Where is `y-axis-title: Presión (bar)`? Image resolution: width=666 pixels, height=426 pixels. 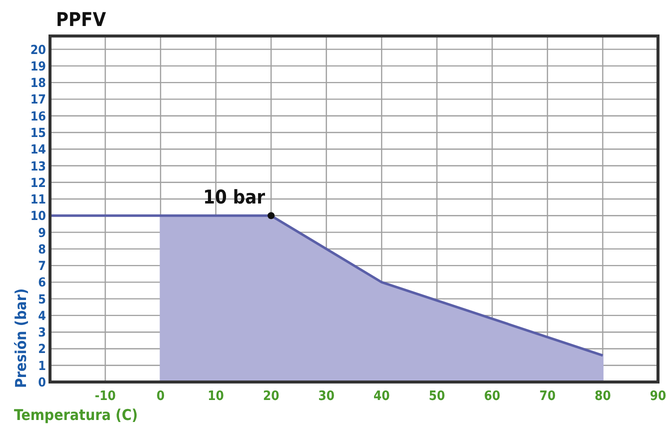
y-axis-title: Presión (bar) is located at coordinates (21, 338).